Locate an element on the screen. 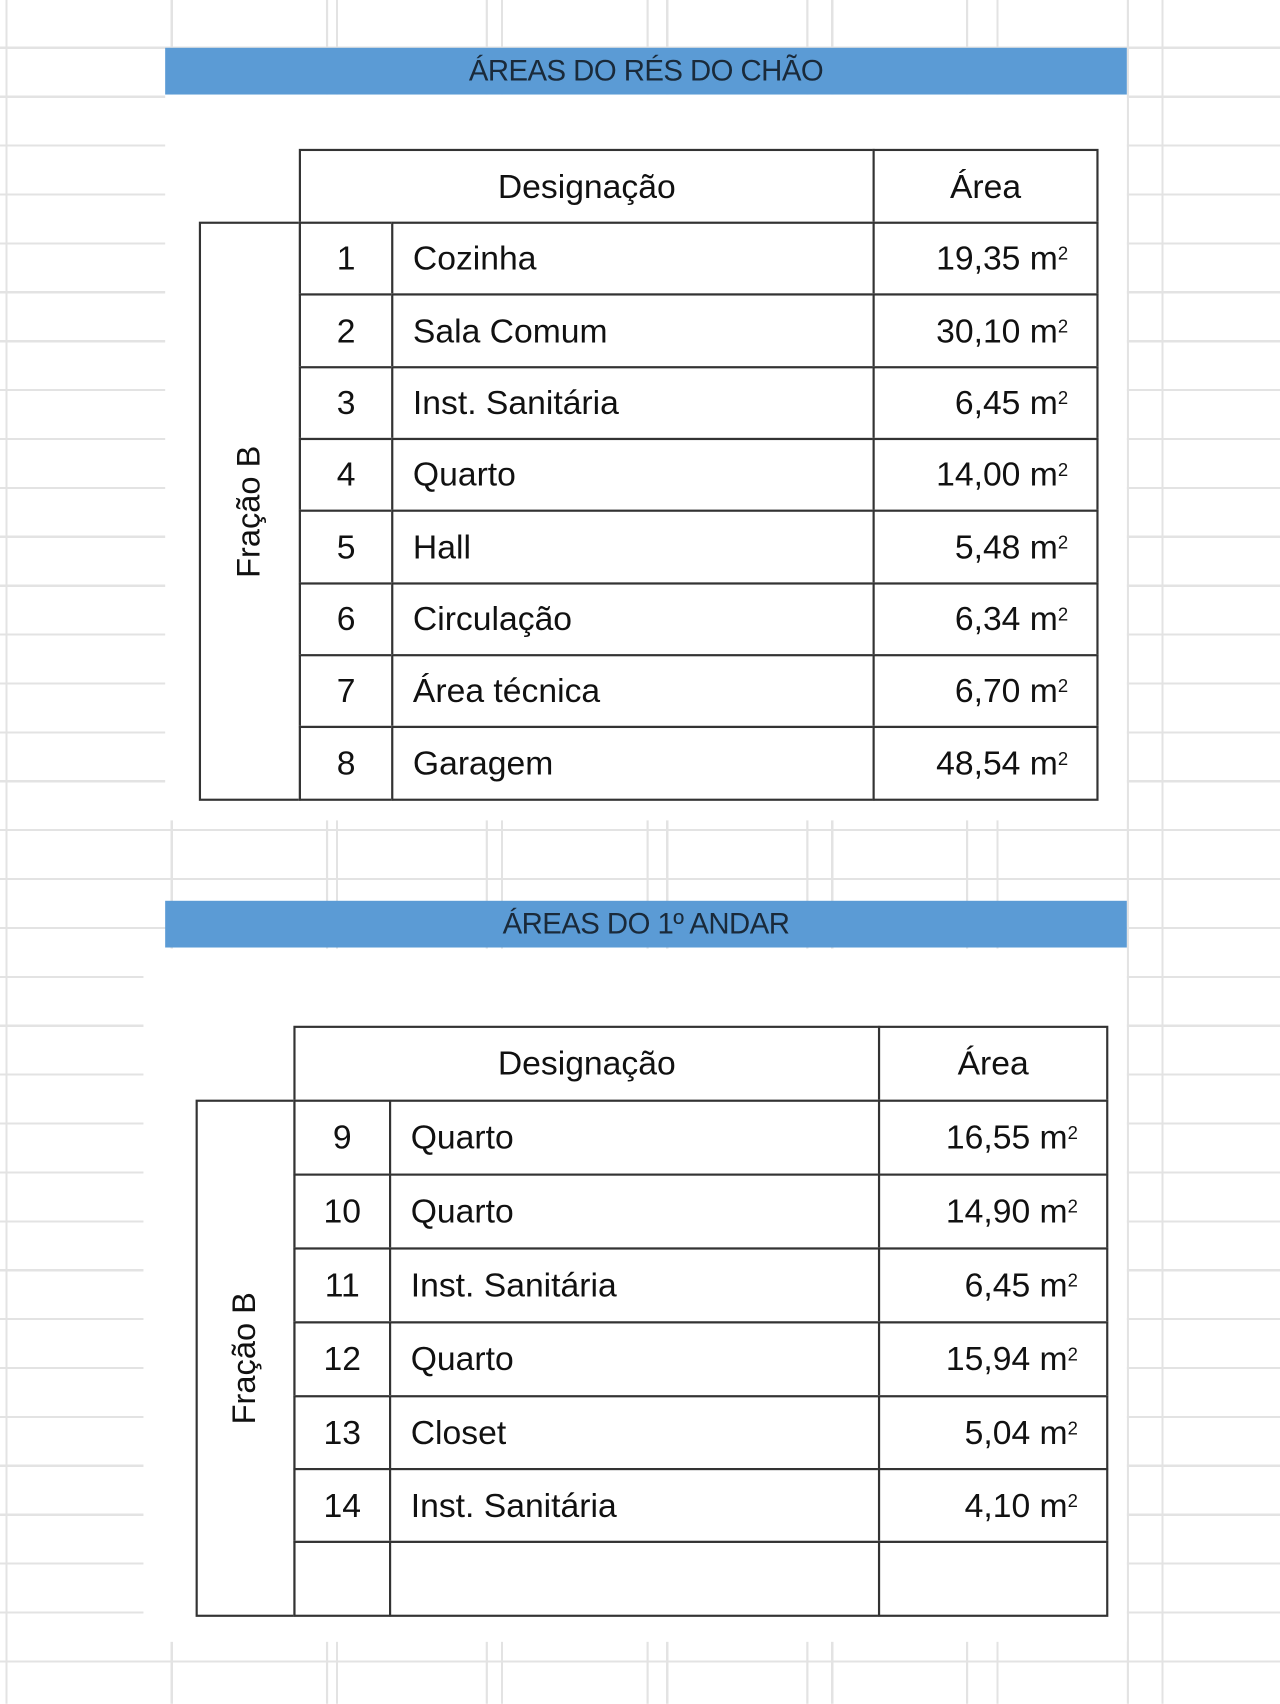  row-number-text: 8 is located at coordinates (346, 762).